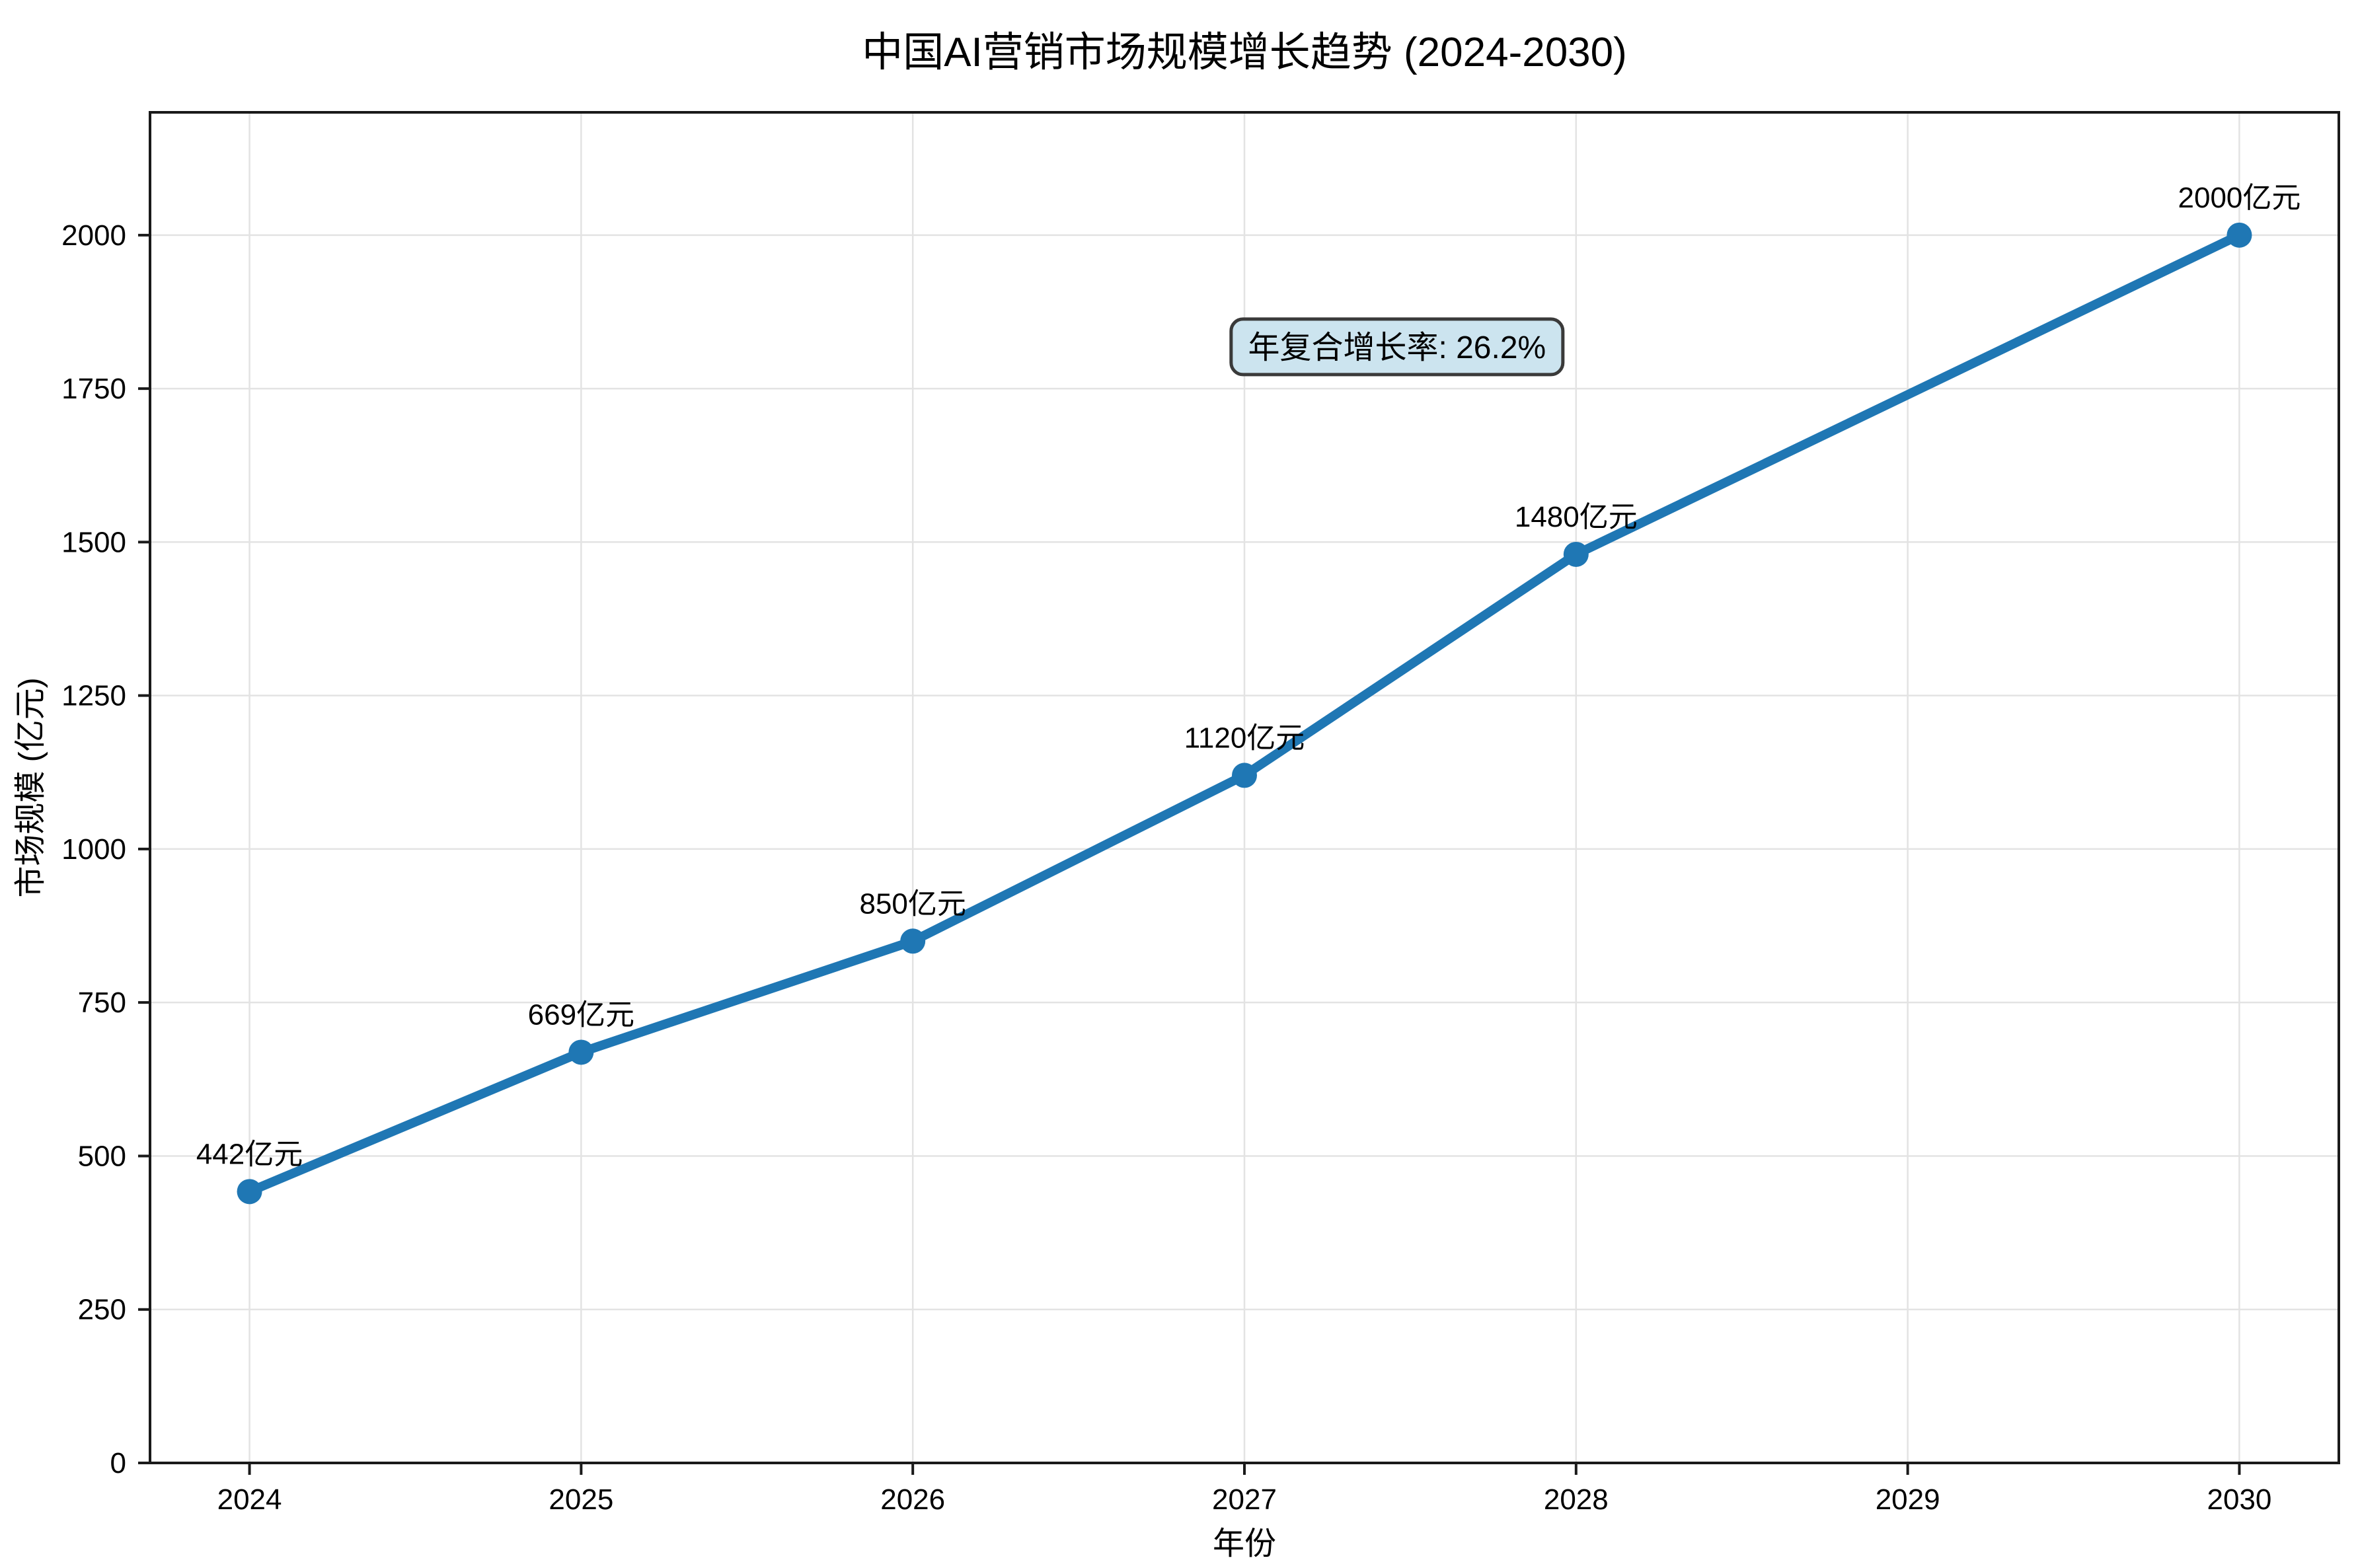  I want to click on y-tick-labels: 0 250 500 750 1000 1250 1500 1750 2000, so click(93, 849).